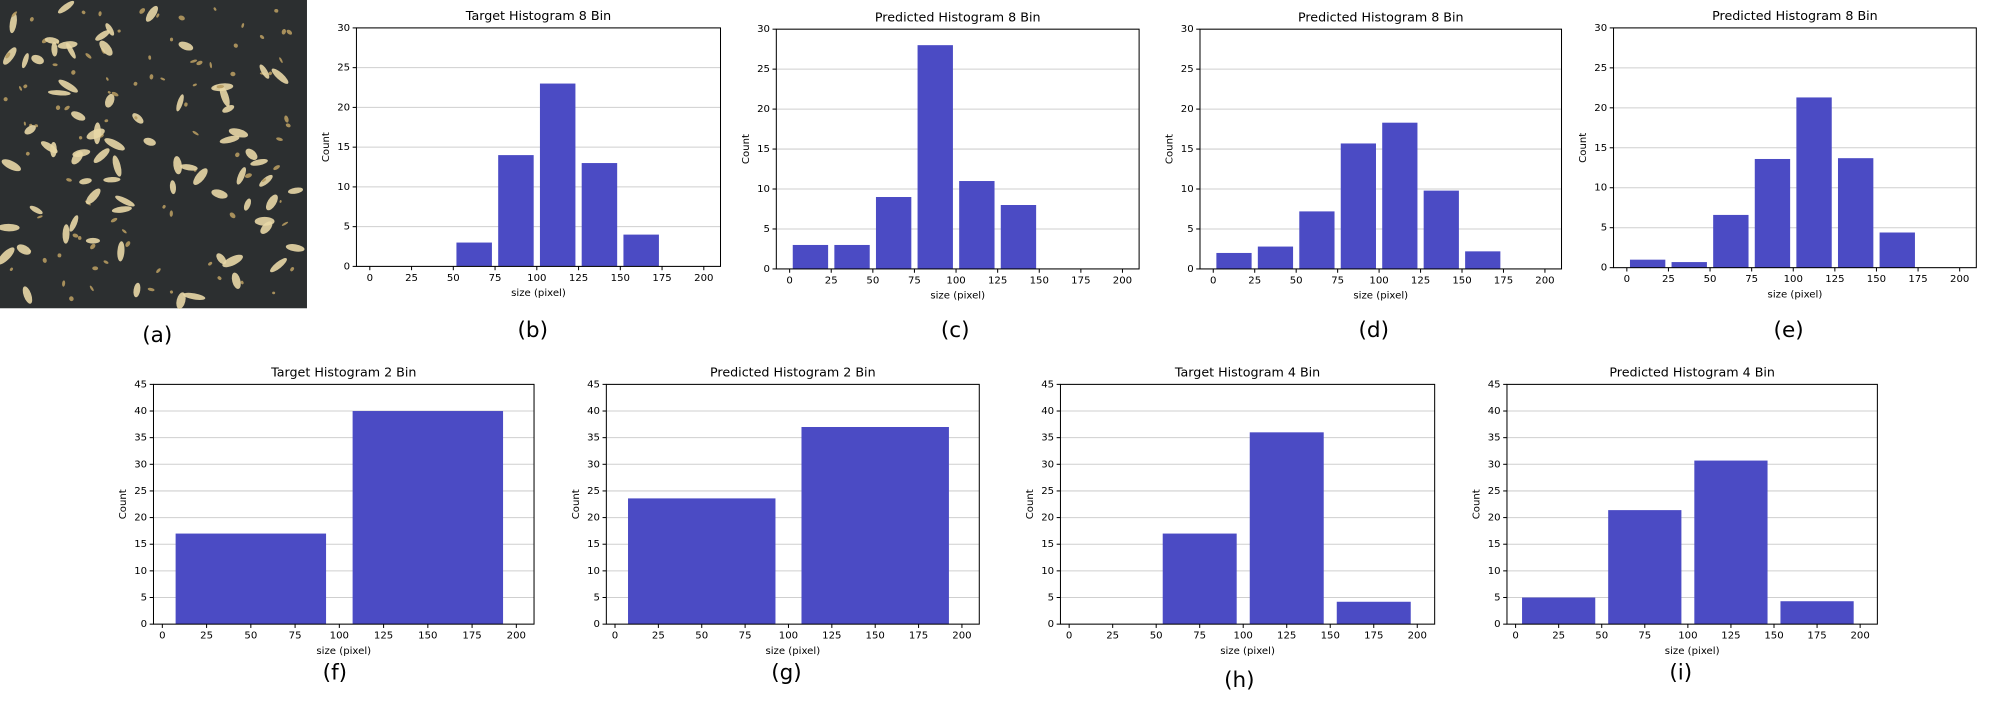 Image resolution: width=1989 pixels, height=717 pixels. I want to click on panel-label: (h), so click(1239, 680).